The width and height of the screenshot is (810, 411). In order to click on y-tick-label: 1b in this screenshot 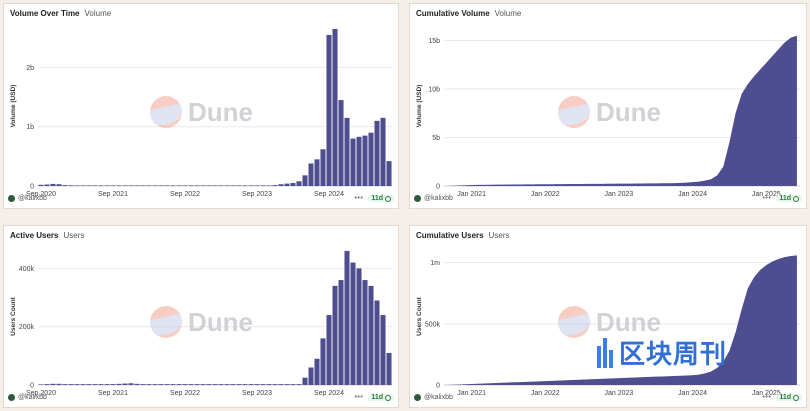, I will do `click(30, 127)`.